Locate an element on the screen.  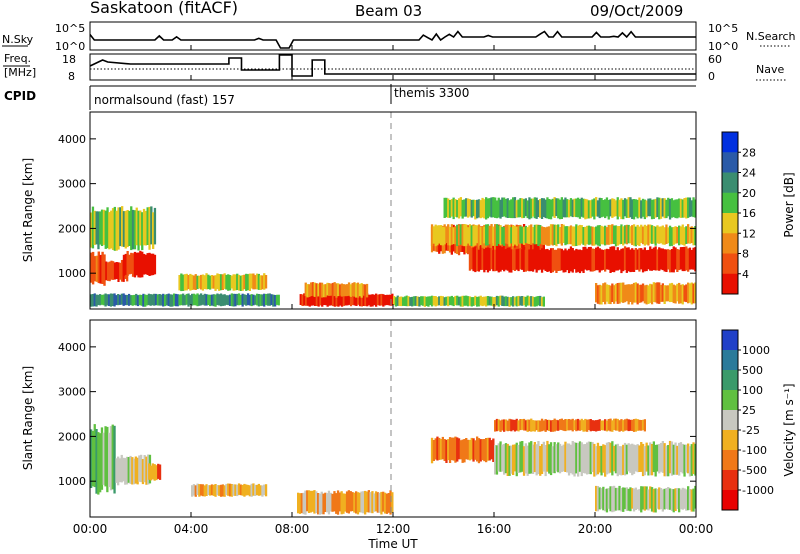
velocity-colorbar-tick-label: 25 is located at coordinates (749, 410).